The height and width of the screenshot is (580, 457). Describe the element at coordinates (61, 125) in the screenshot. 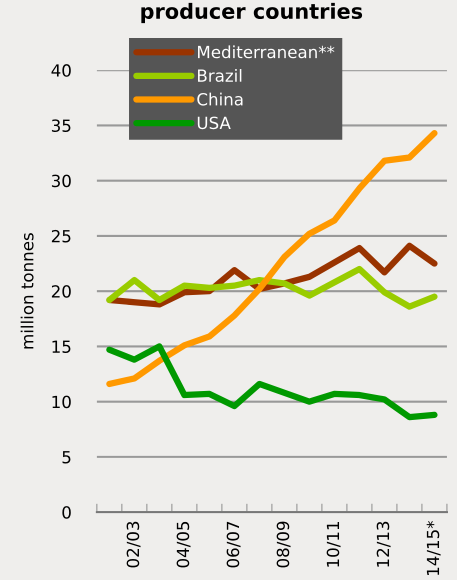

I see `y-tick-label: 35` at that location.